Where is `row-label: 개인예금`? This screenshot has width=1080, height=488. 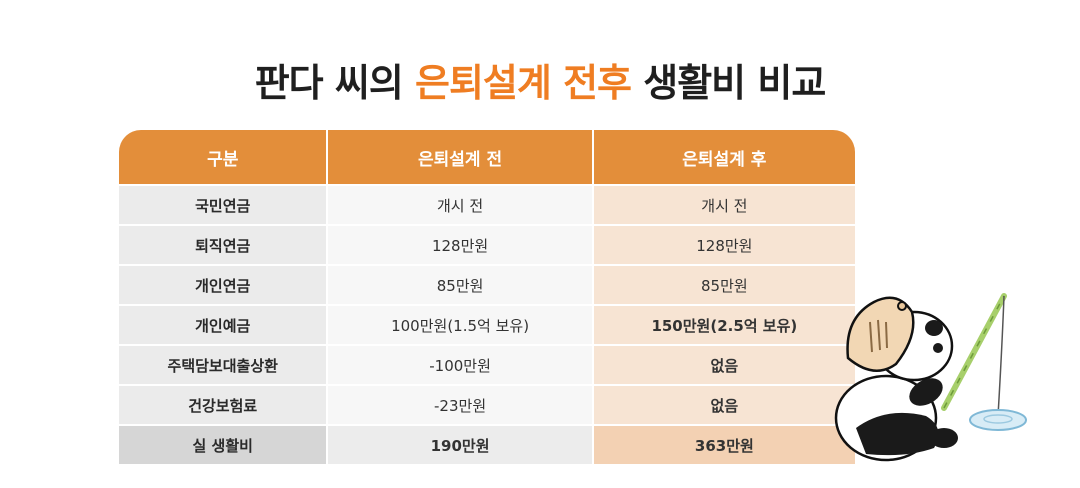
row-label: 개인예금 is located at coordinates (224, 325).